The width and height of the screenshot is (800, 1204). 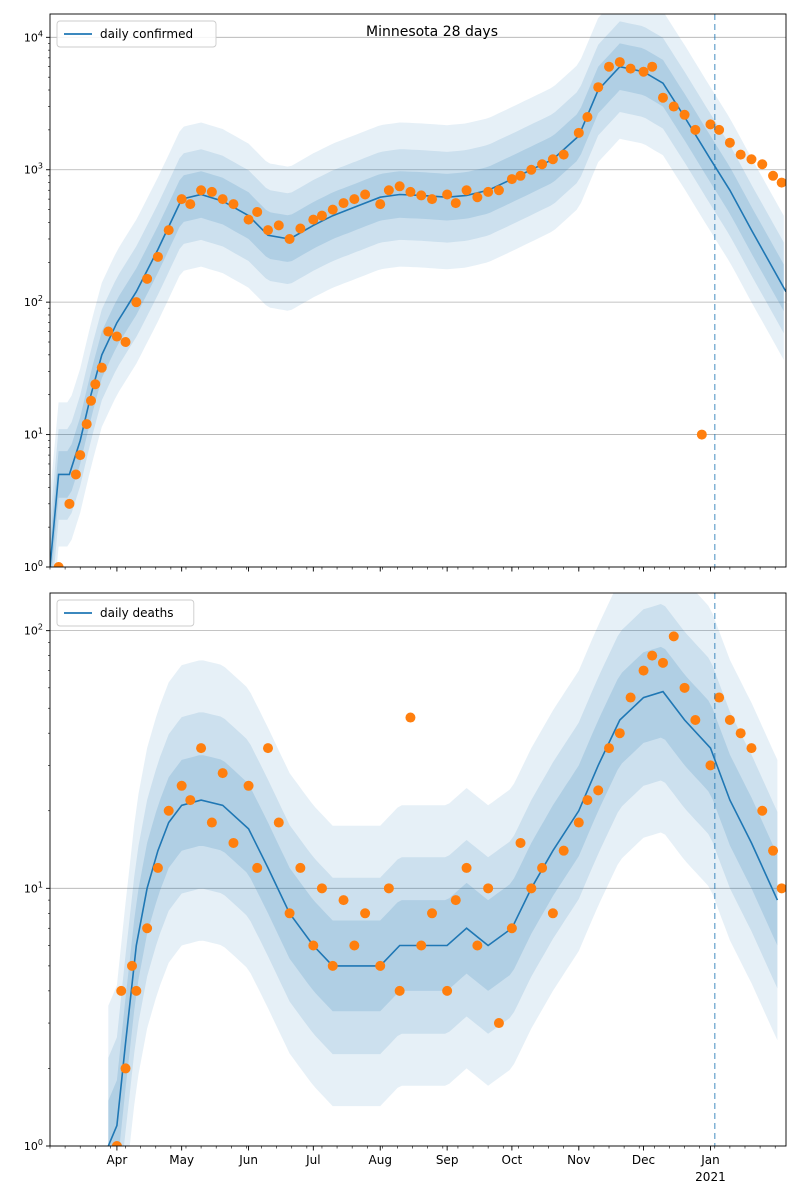 I want to click on legend: daily confirmed, so click(x=136, y=34).